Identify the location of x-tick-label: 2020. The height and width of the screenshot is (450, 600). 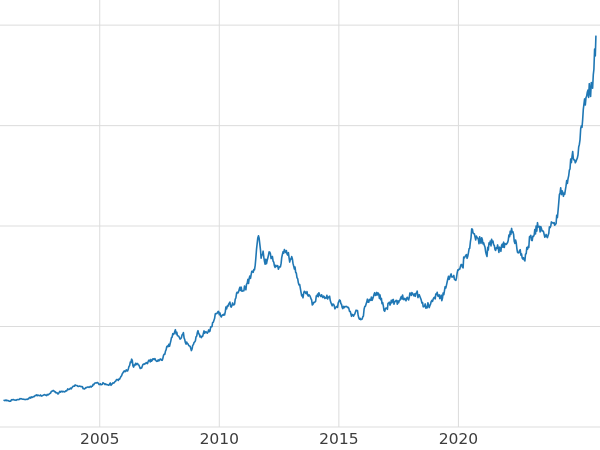
(458, 439).